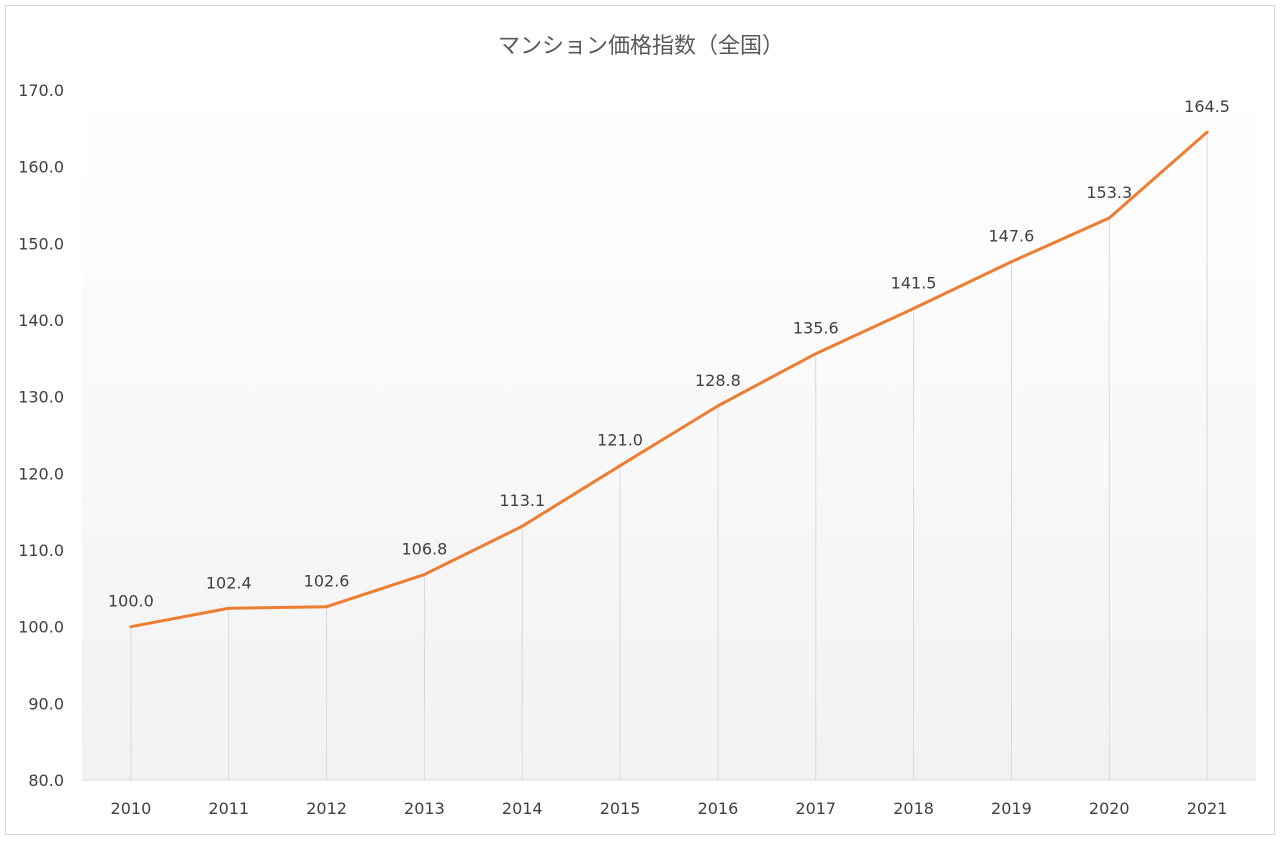 The image size is (1281, 842). What do you see at coordinates (1012, 236) in the screenshot?
I see `data-label: 147.6` at bounding box center [1012, 236].